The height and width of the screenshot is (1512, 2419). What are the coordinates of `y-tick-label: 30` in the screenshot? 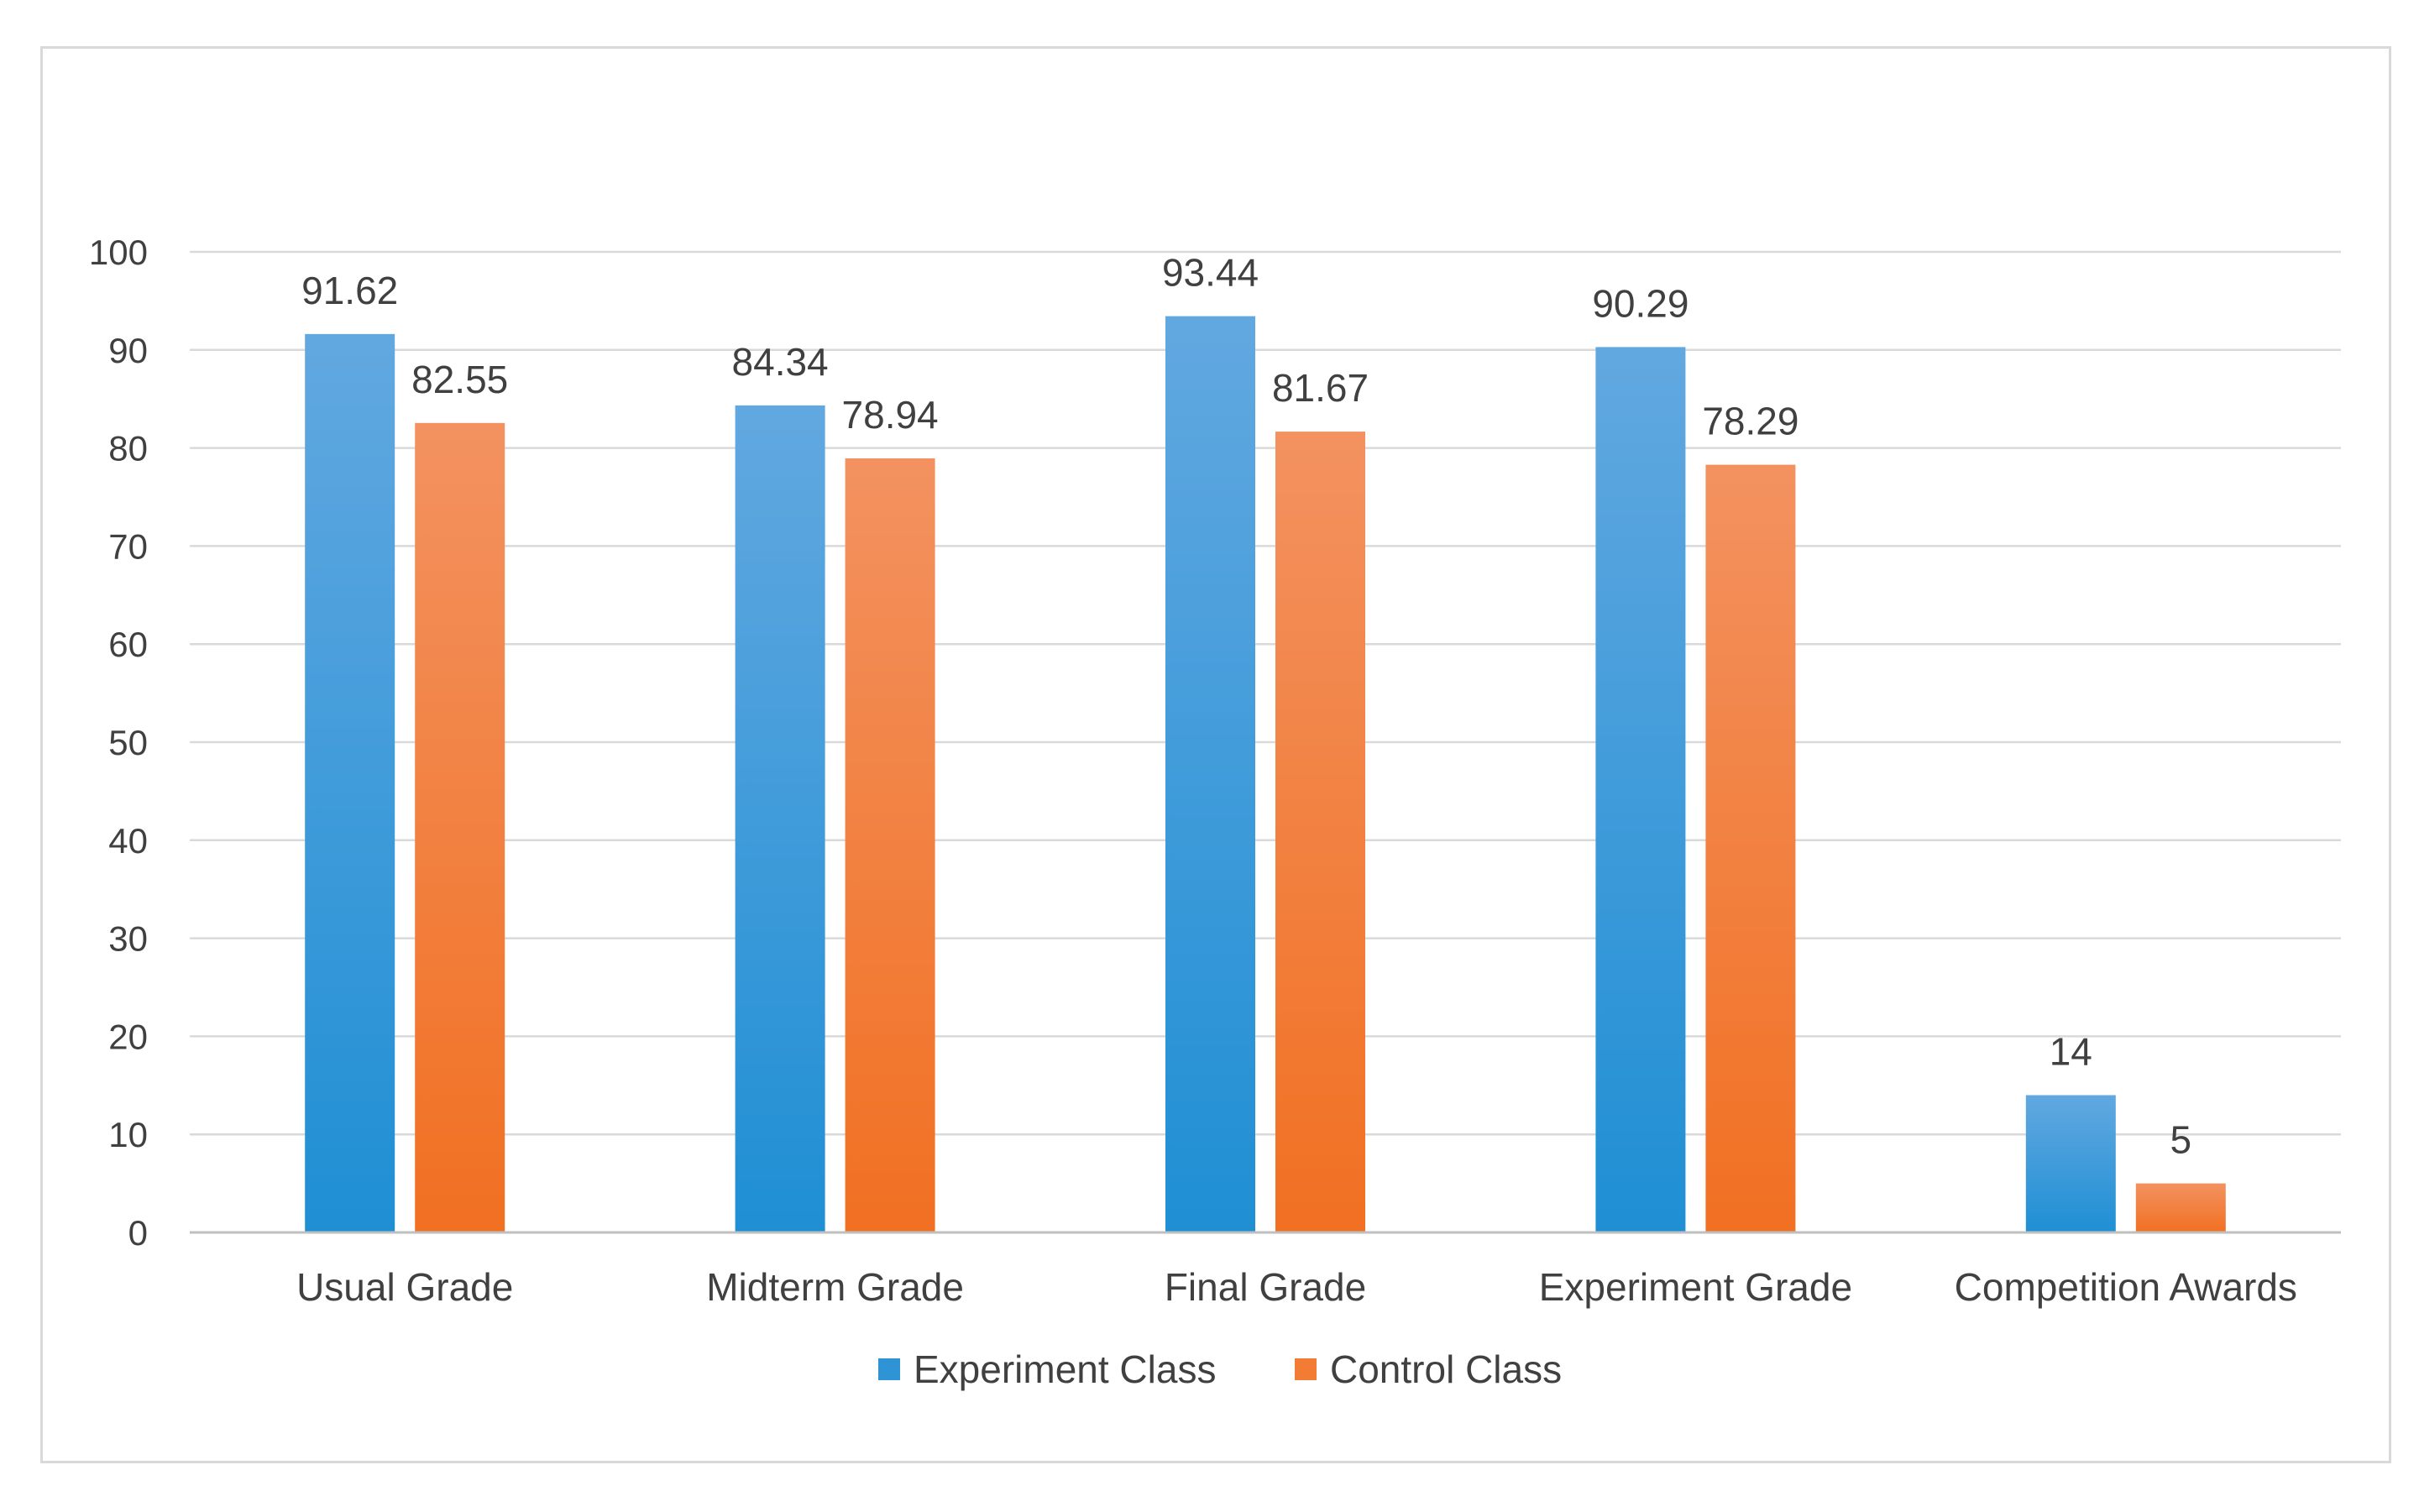 It's located at (128, 939).